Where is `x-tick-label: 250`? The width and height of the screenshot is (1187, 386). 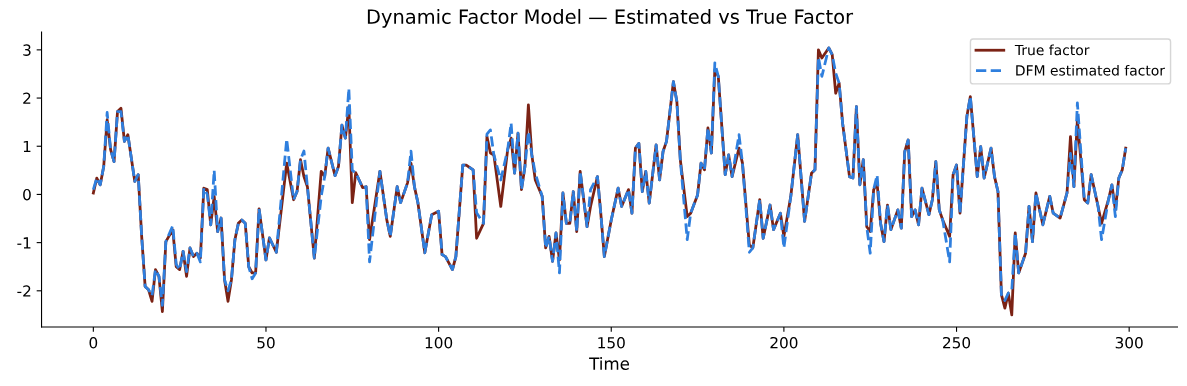 x-tick-label: 250 is located at coordinates (957, 342).